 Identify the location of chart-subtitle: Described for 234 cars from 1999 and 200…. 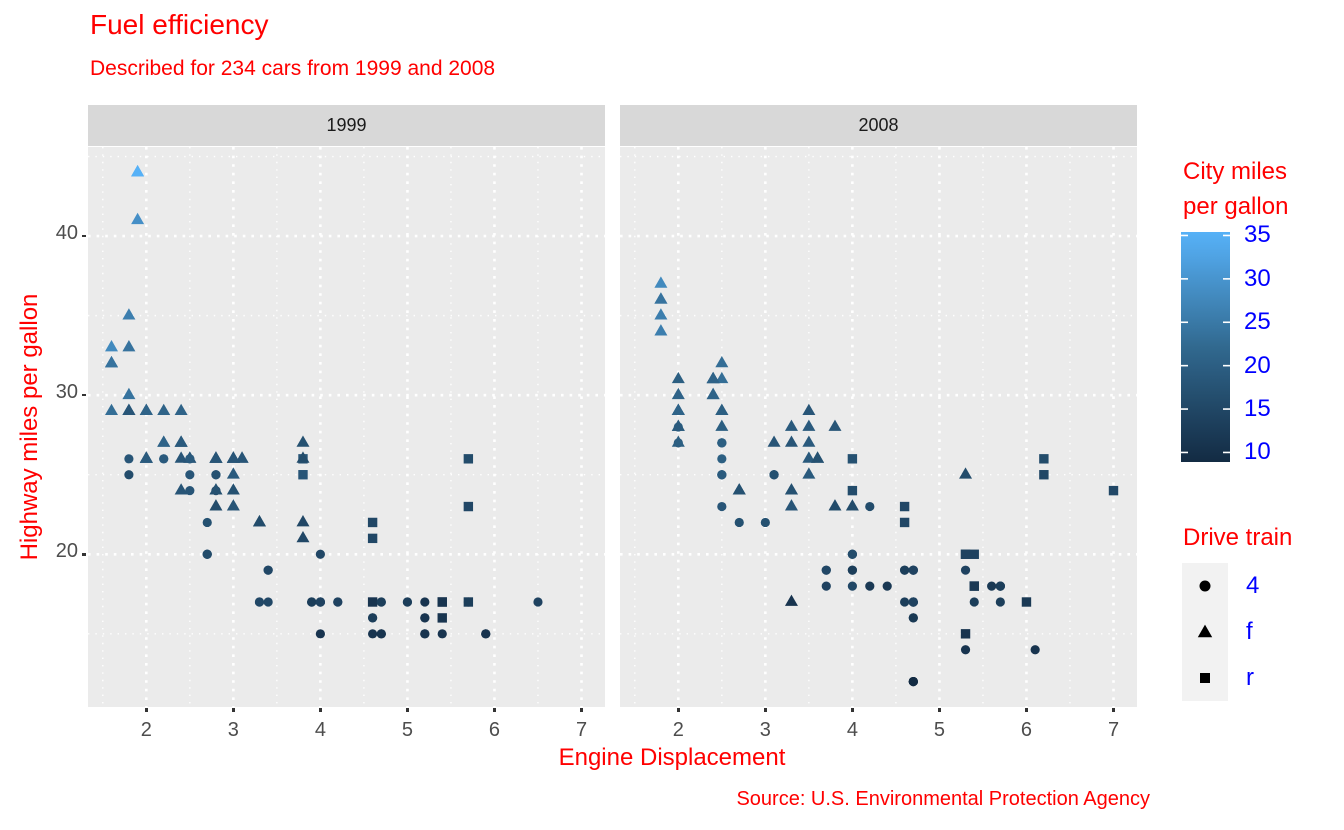
(293, 68).